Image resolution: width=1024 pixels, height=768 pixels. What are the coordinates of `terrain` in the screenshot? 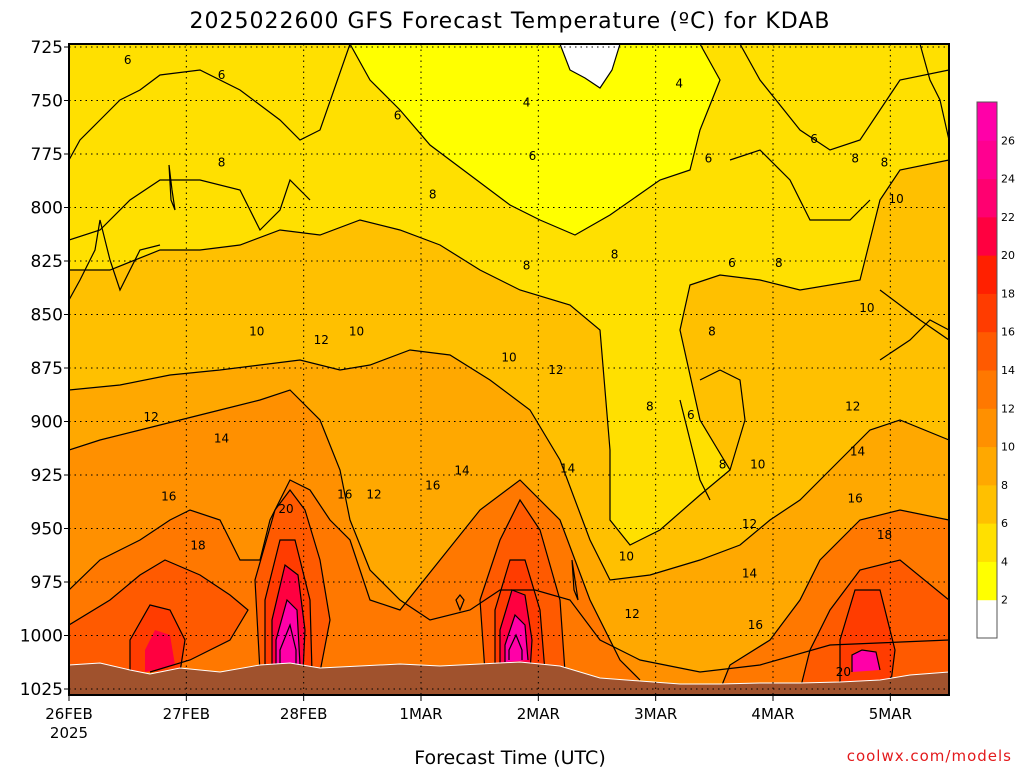 It's located at (509, 678).